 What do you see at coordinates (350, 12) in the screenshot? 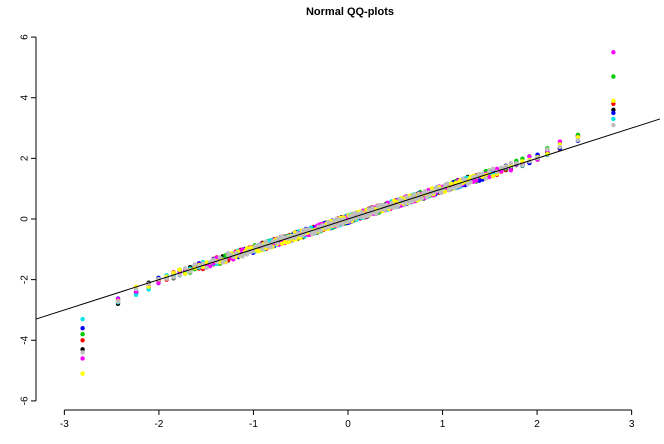
I see `chart-title: Normal QQ-plots` at bounding box center [350, 12].